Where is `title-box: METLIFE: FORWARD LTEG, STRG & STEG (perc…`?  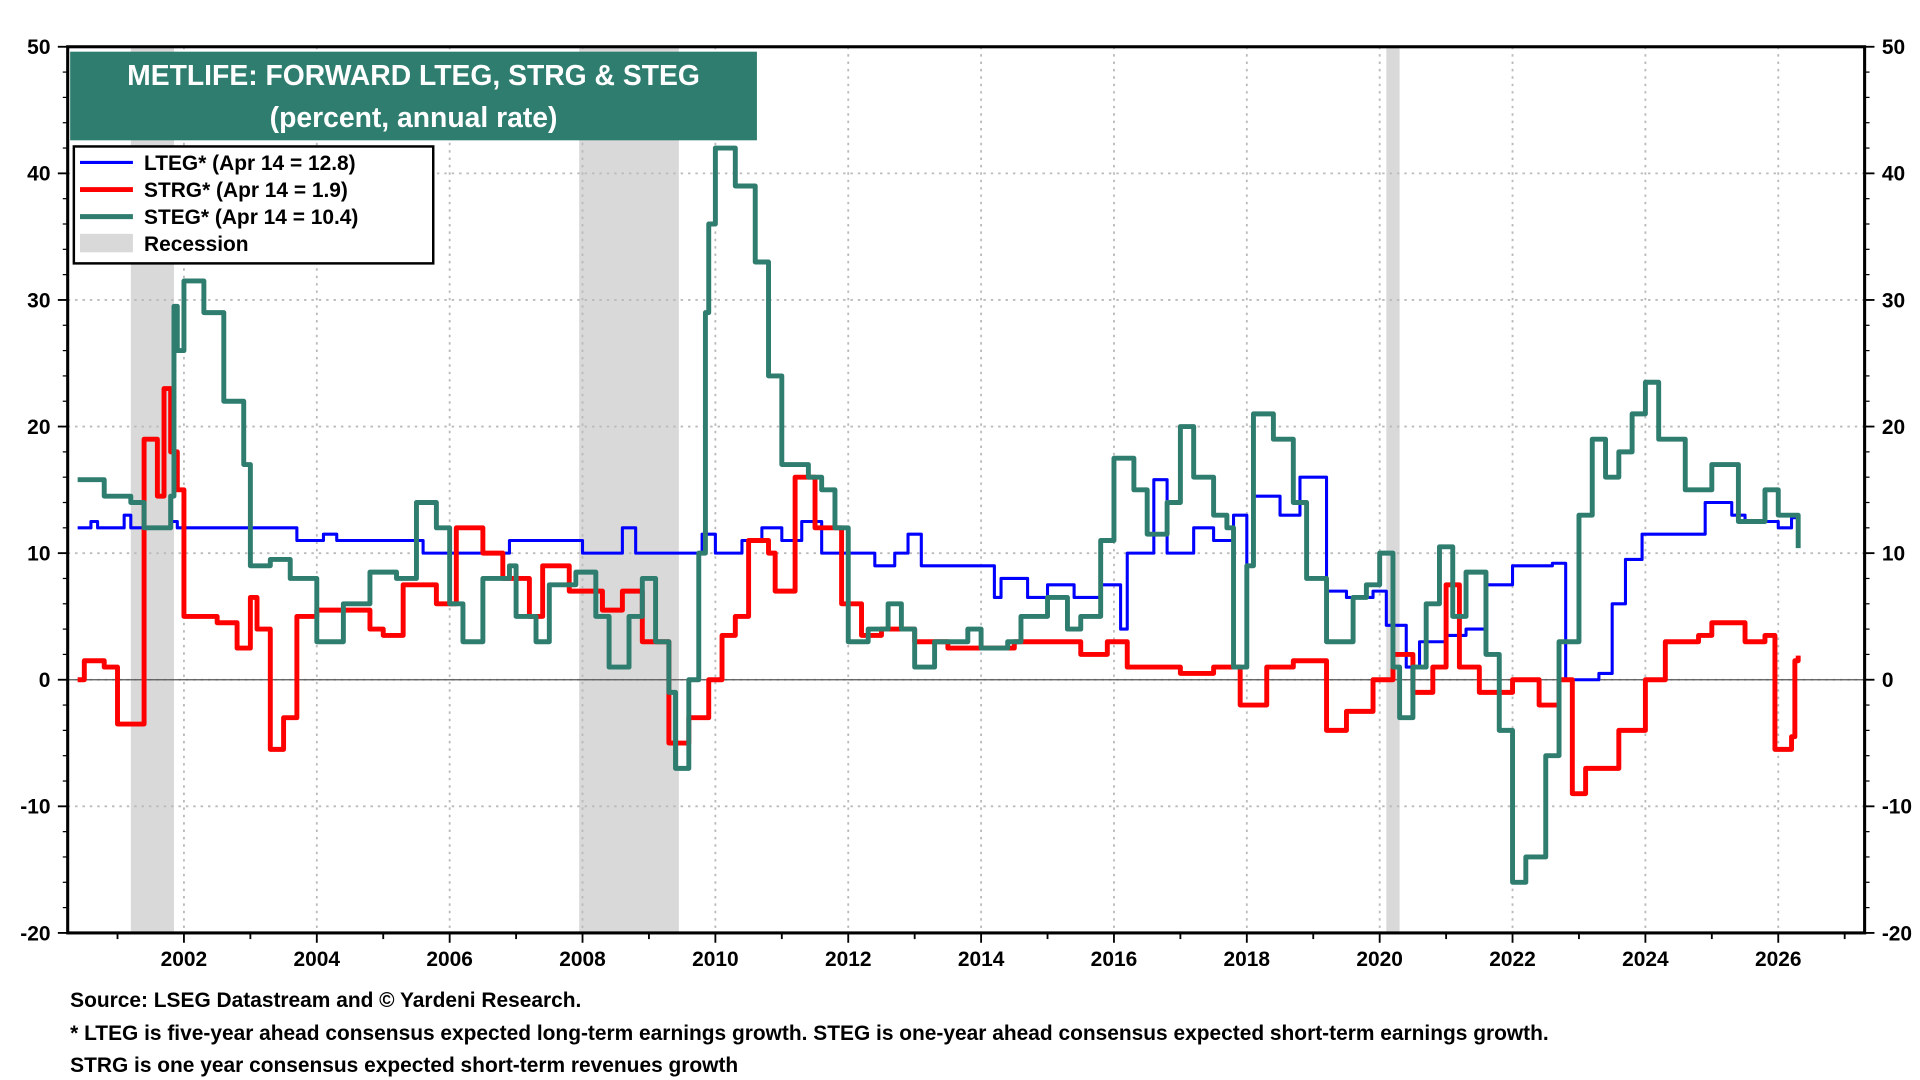 title-box: METLIFE: FORWARD LTEG, STRG & STEG (perc… is located at coordinates (413, 96).